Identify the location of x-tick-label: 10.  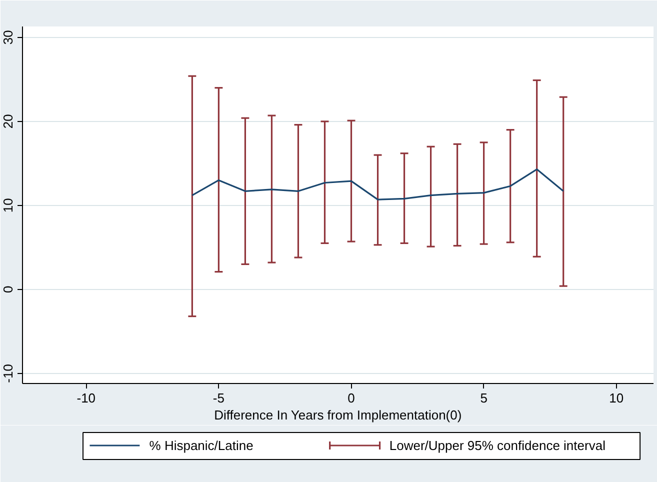
(616, 398).